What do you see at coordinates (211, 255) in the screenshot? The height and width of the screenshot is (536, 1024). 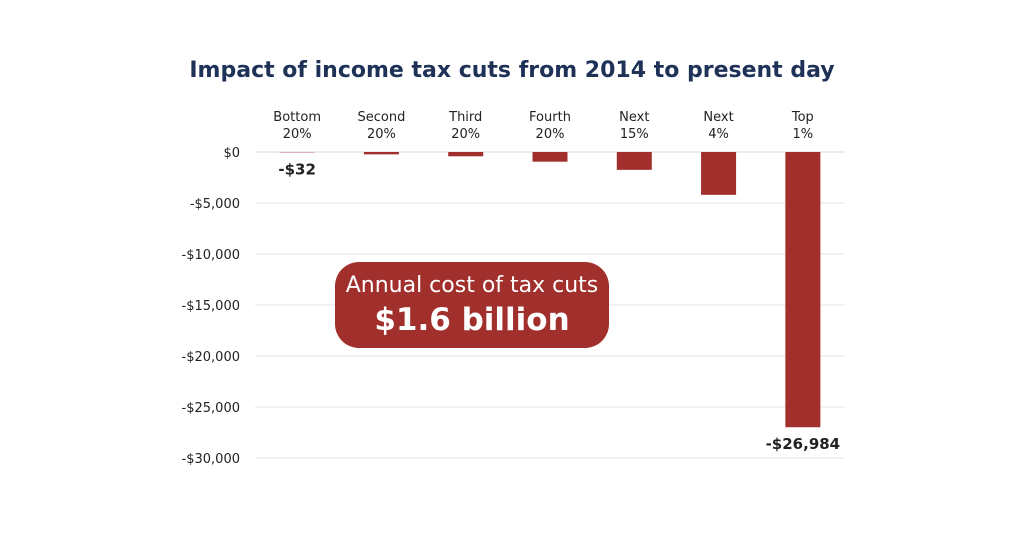 I see `y-tick-label: -$10,000` at bounding box center [211, 255].